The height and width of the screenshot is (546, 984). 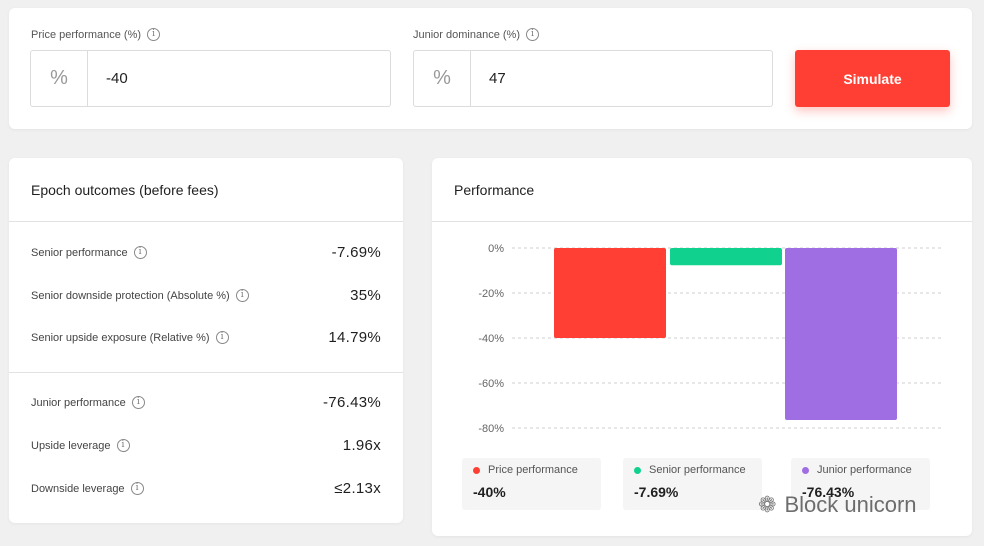 What do you see at coordinates (656, 492) in the screenshot?
I see `legend-senior-performance-value: -7.69%` at bounding box center [656, 492].